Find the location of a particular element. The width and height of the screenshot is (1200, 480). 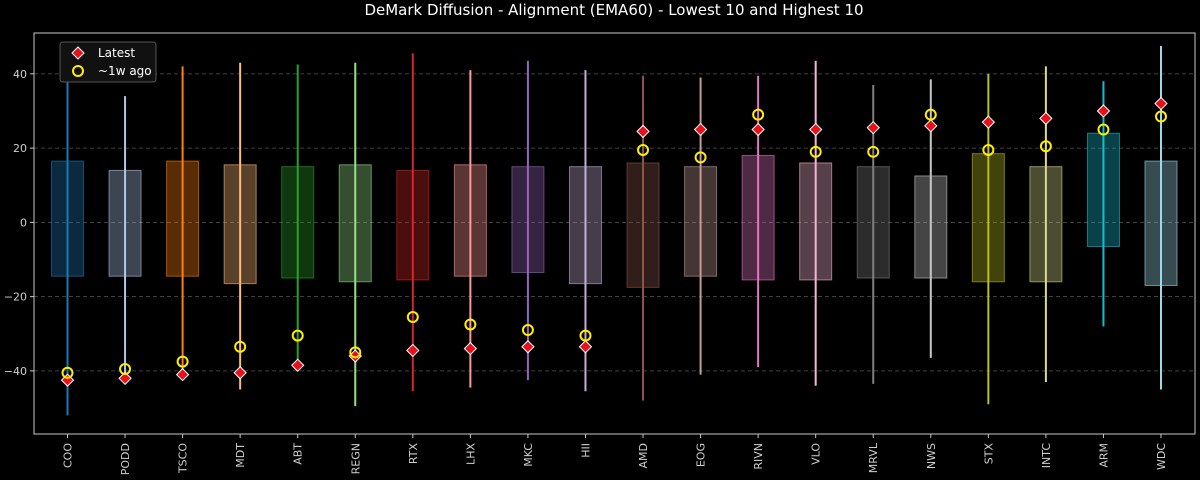

x-tick-label-eog: EOG is located at coordinates (701, 455).